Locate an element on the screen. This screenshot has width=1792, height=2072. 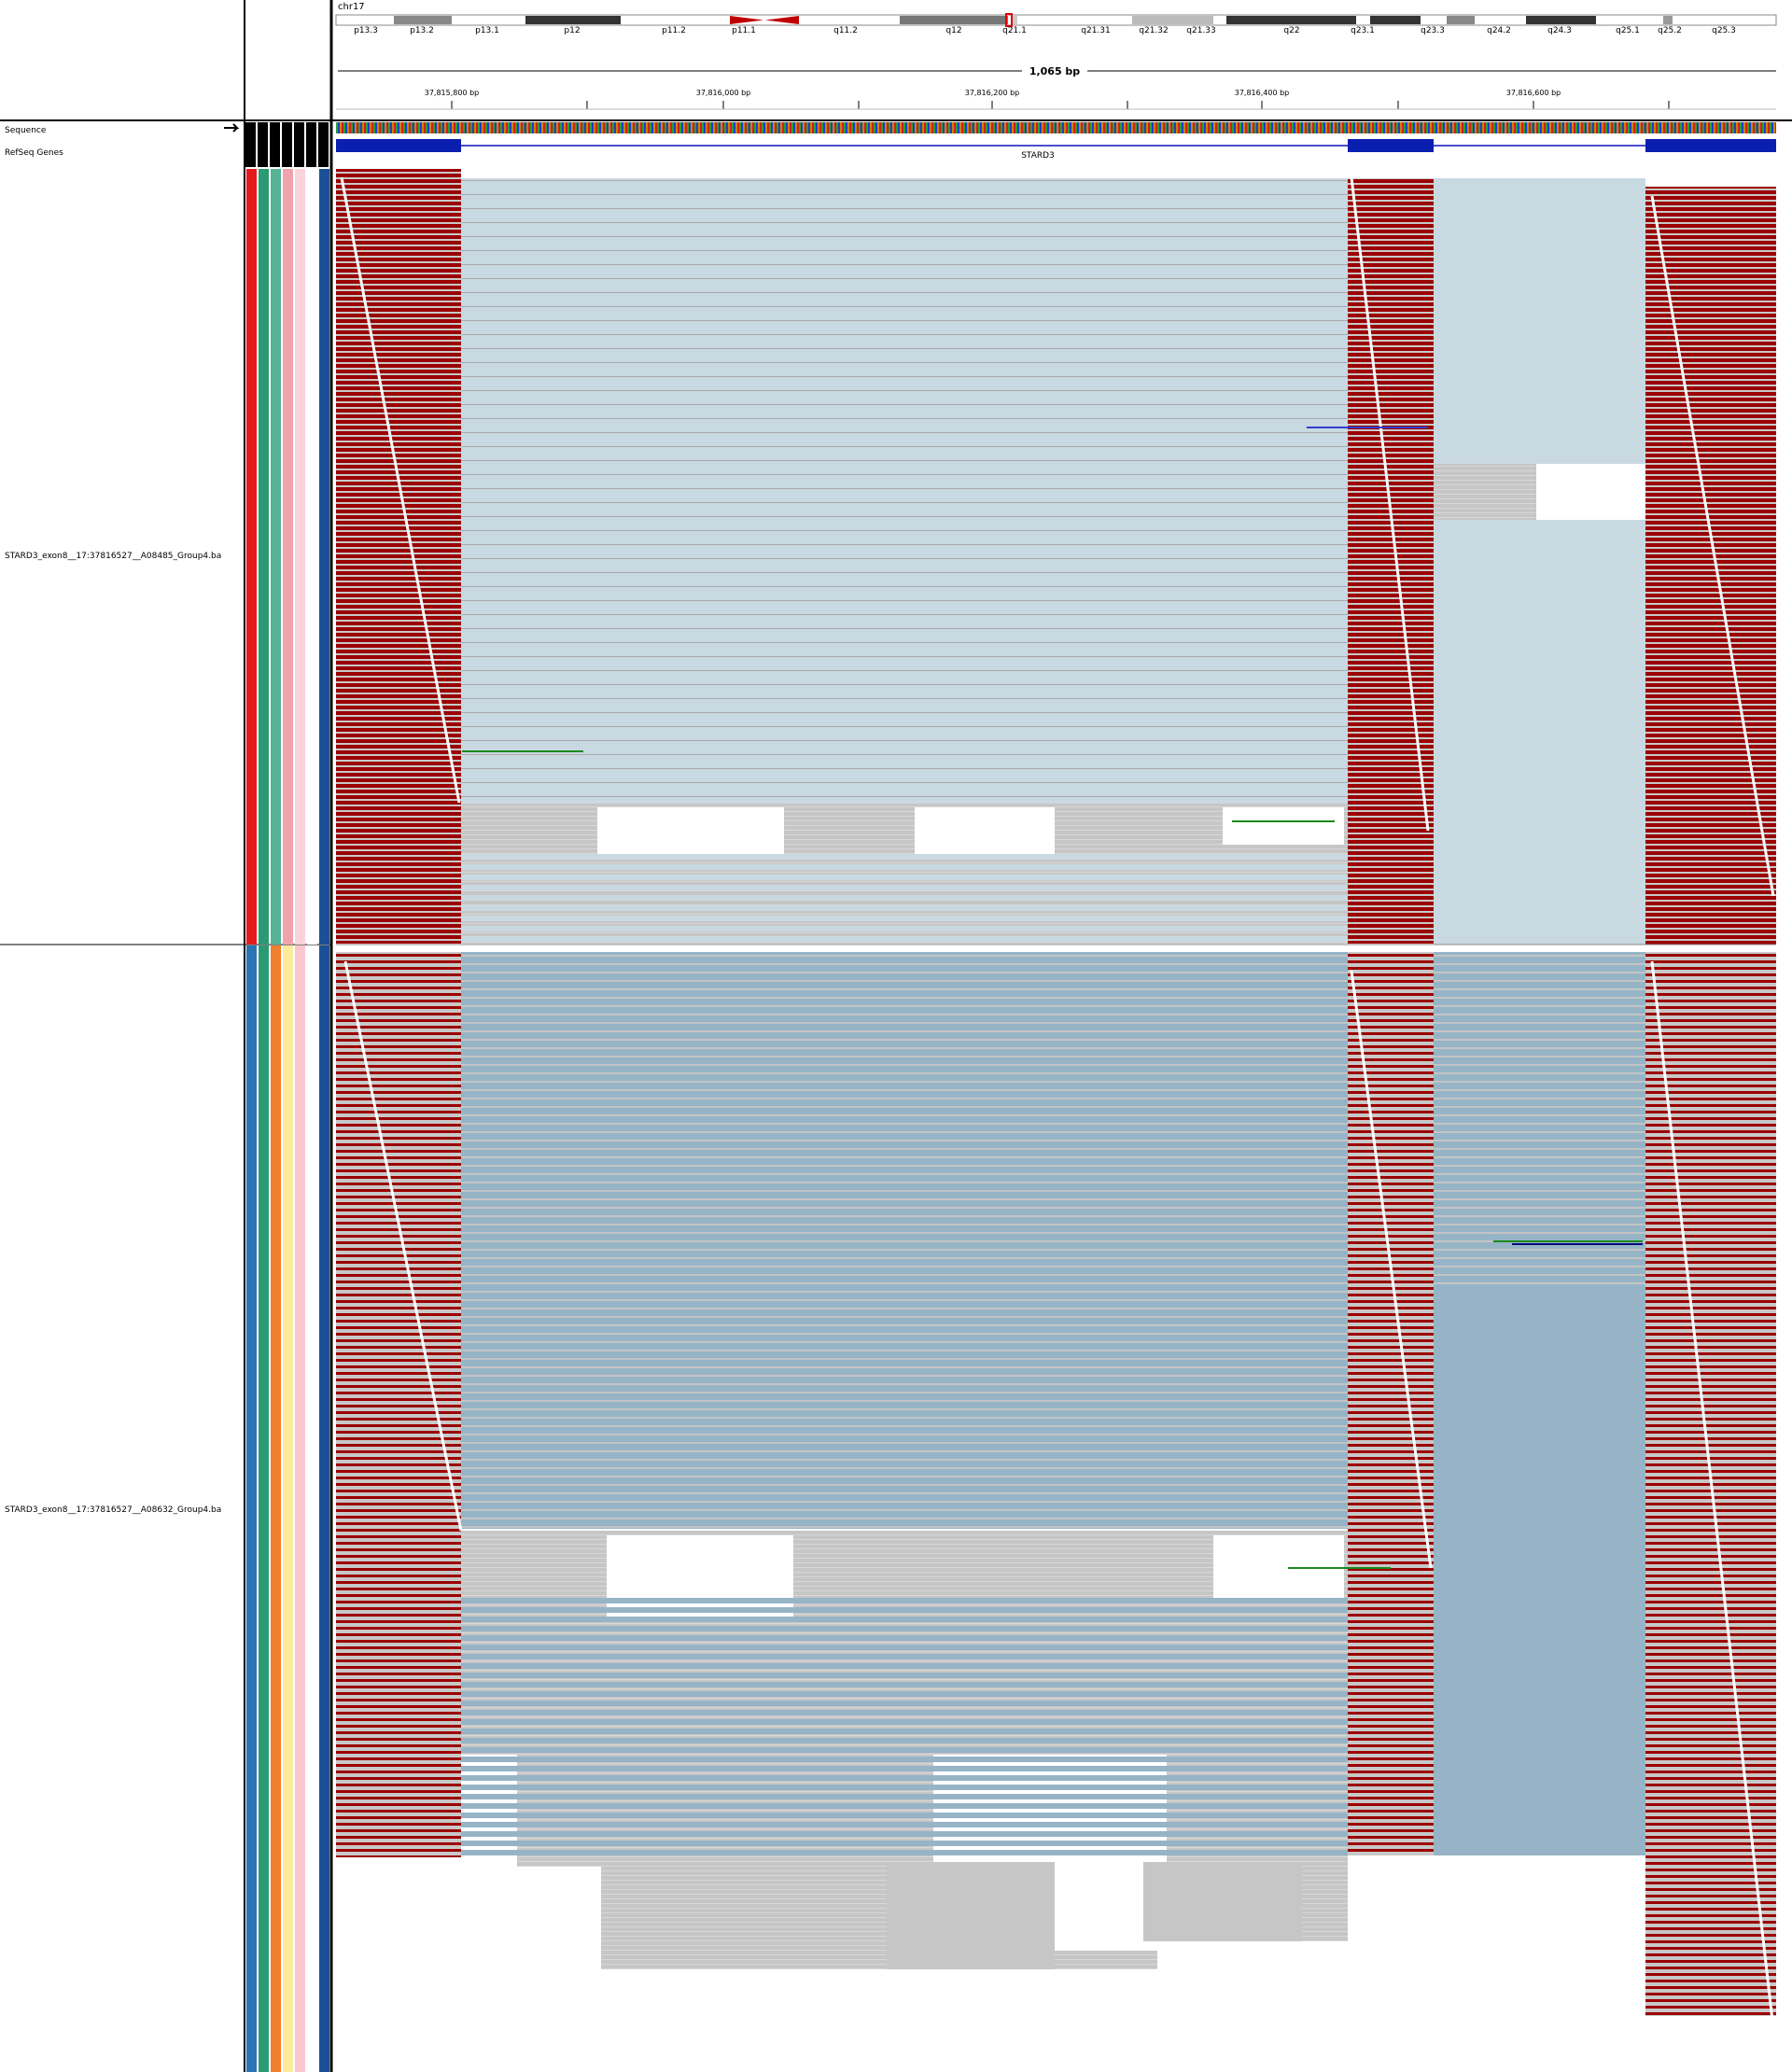
cytoband-label: q24.3 is located at coordinates (1559, 31).